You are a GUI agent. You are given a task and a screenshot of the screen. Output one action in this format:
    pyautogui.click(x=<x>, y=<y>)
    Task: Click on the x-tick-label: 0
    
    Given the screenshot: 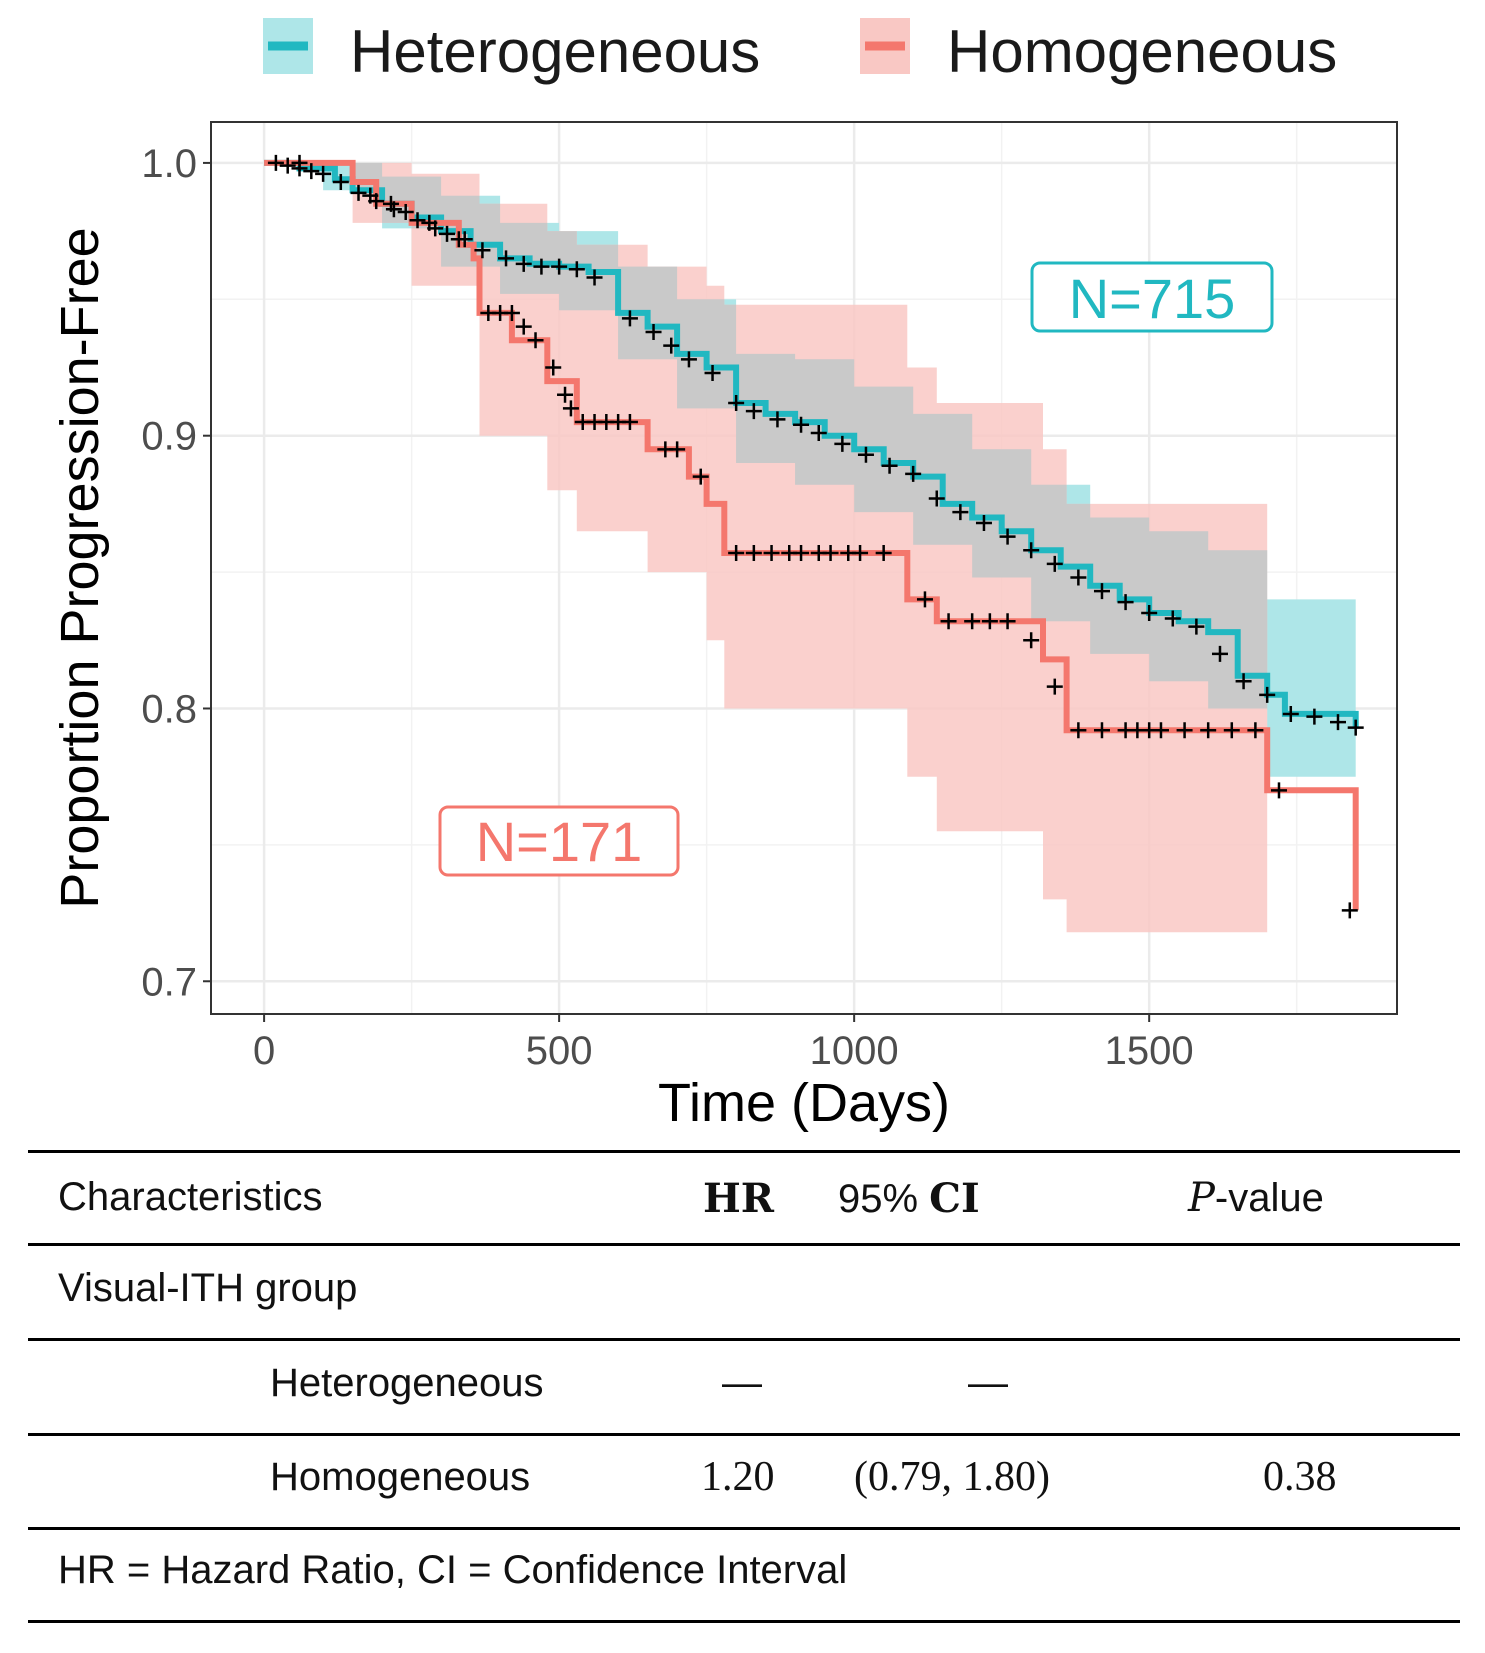 What is the action you would take?
    pyautogui.click(x=264, y=1051)
    